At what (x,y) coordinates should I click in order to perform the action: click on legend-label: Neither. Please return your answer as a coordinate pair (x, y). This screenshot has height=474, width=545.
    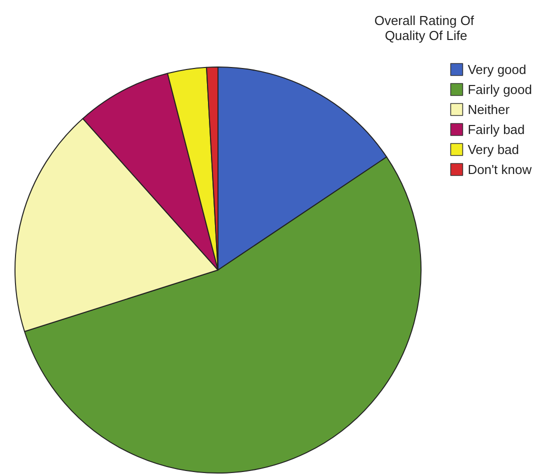
    Looking at the image, I should click on (489, 109).